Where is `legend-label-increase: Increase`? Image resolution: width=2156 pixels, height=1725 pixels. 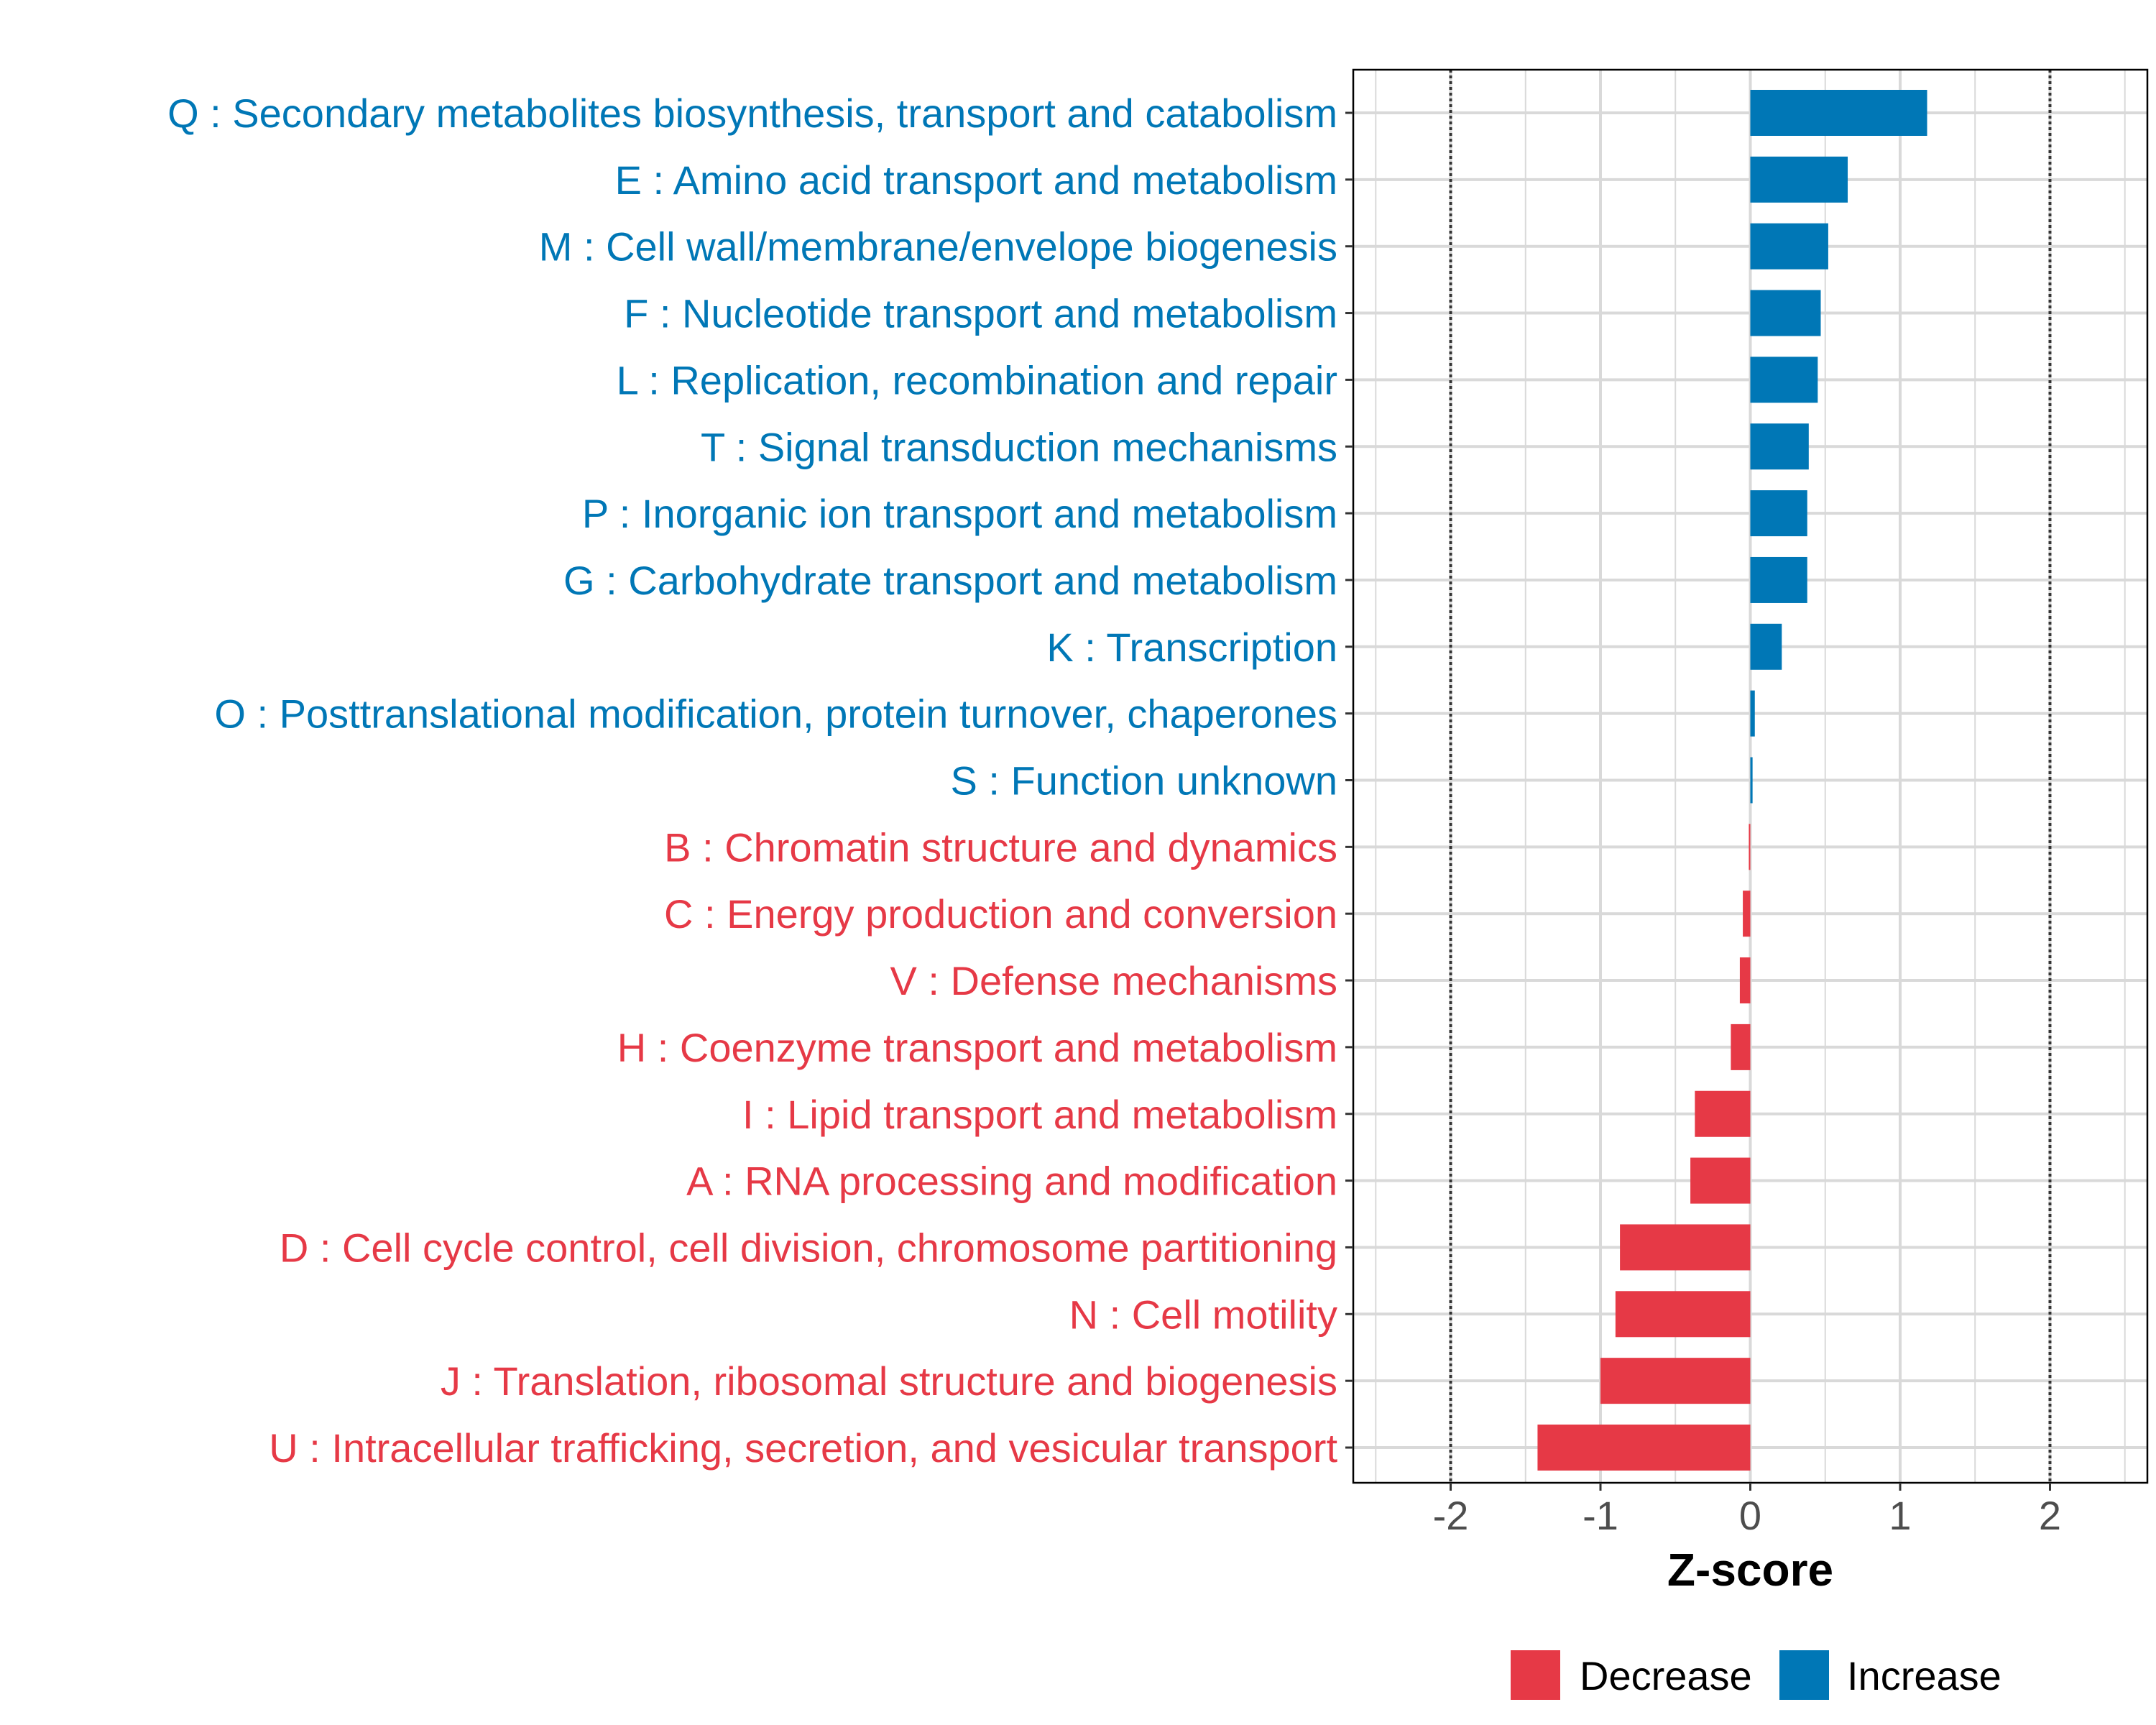
legend-label-increase: Increase is located at coordinates (1924, 1675).